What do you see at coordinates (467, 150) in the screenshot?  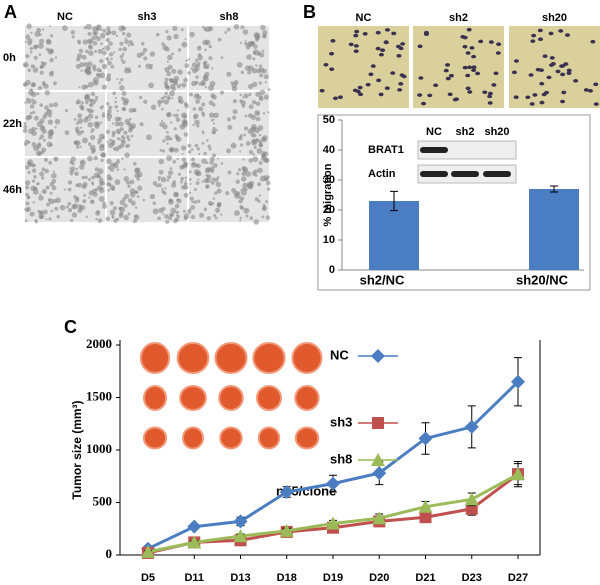 I see `blot-strip` at bounding box center [467, 150].